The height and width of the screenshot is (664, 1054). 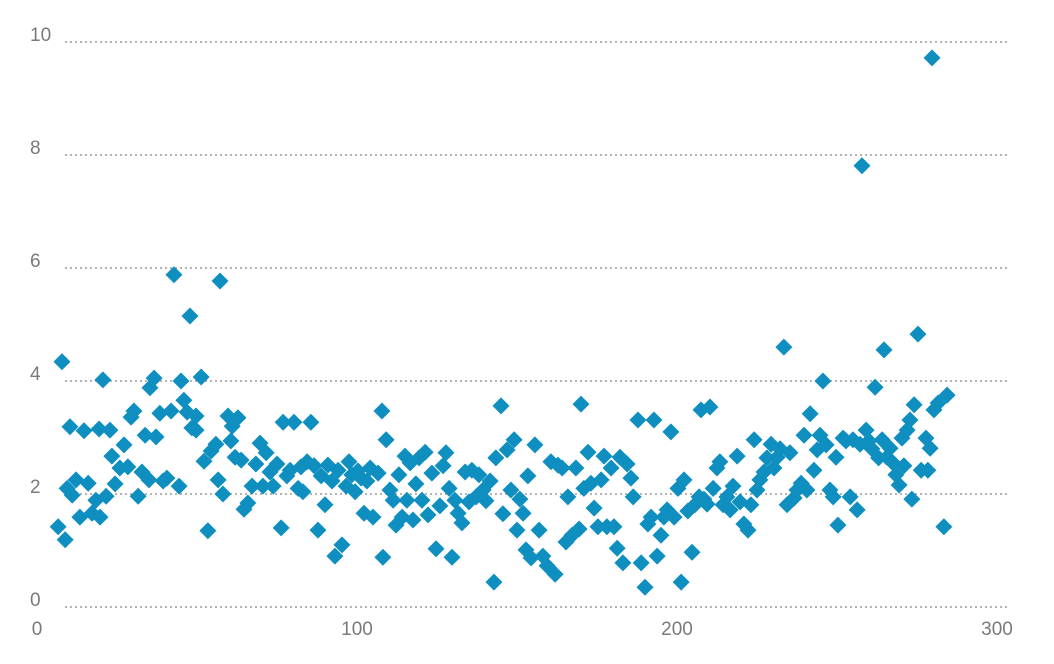 What do you see at coordinates (37, 629) in the screenshot?
I see `x-tick-label: 0` at bounding box center [37, 629].